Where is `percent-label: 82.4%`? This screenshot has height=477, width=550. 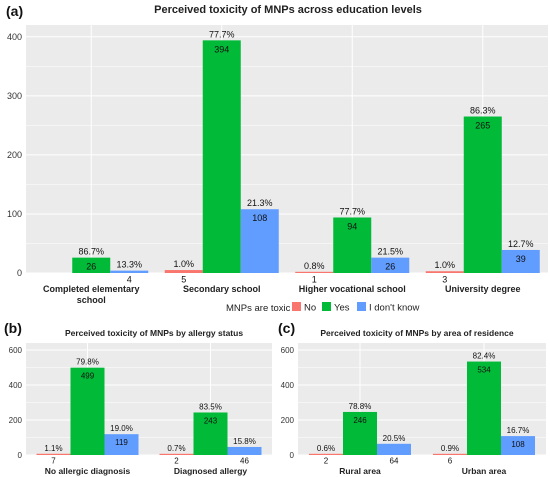 percent-label: 82.4% is located at coordinates (484, 356).